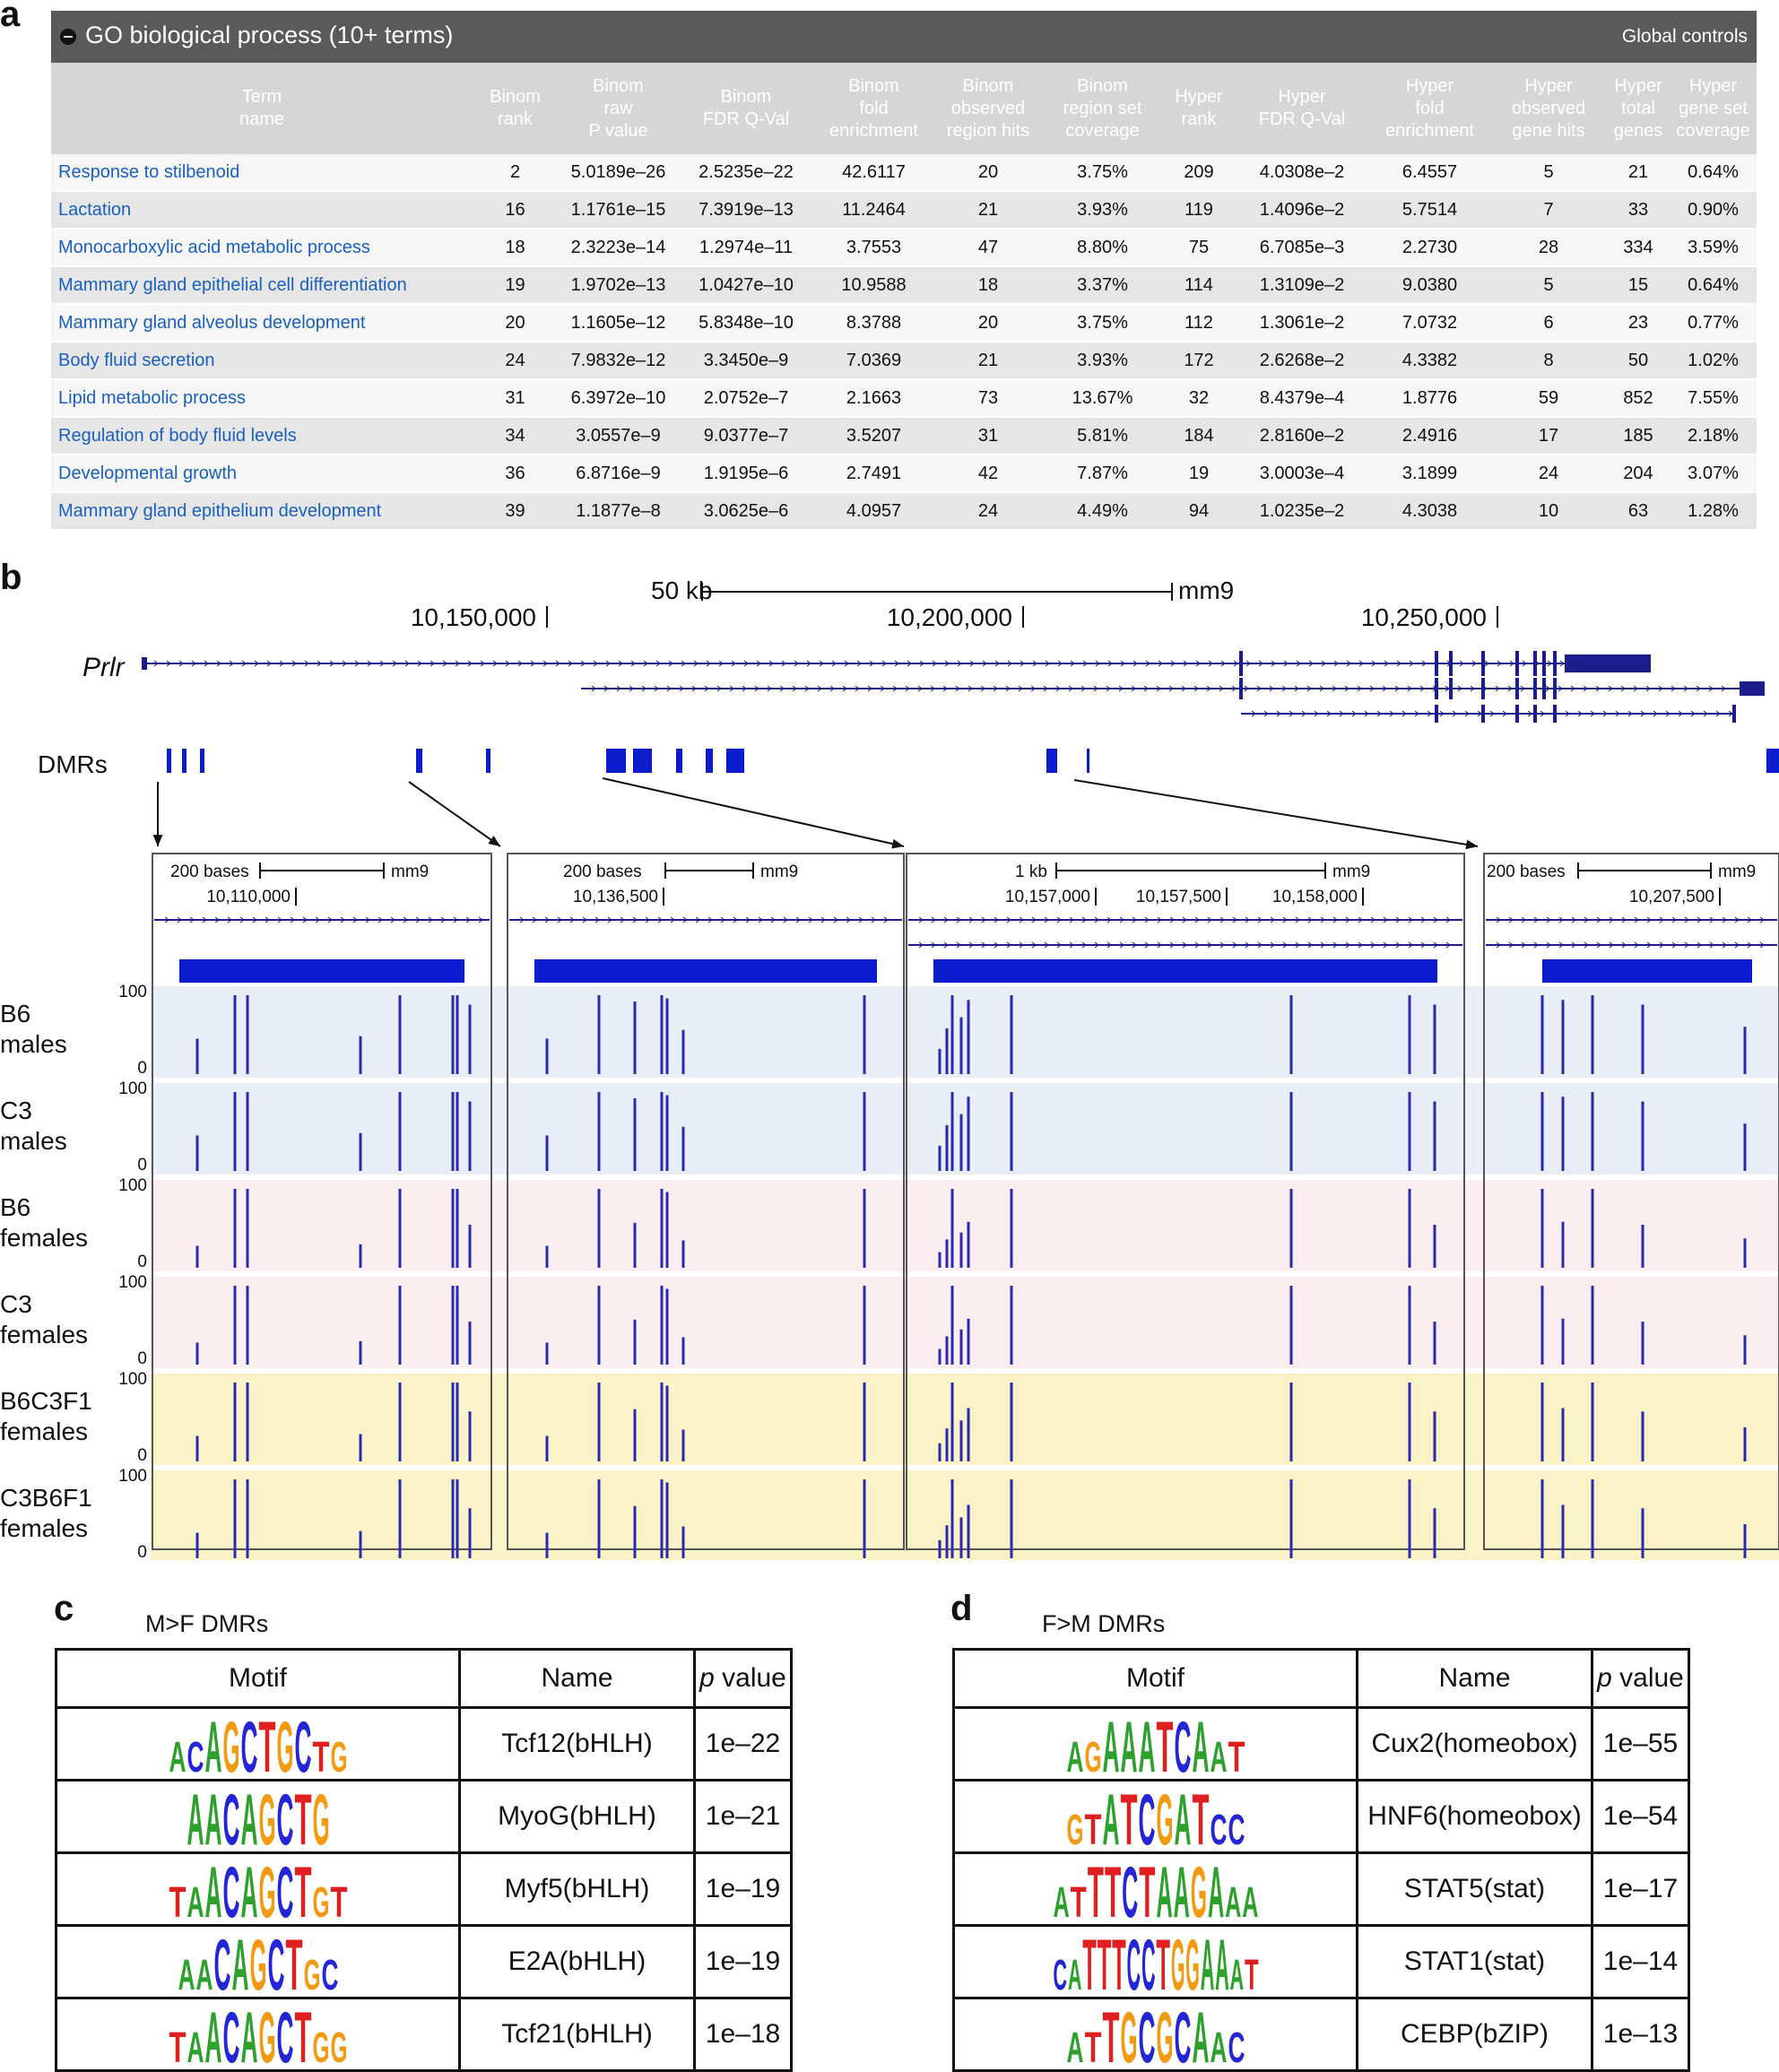 The height and width of the screenshot is (2072, 1779). I want to click on column-header-line: rank, so click(515, 119).